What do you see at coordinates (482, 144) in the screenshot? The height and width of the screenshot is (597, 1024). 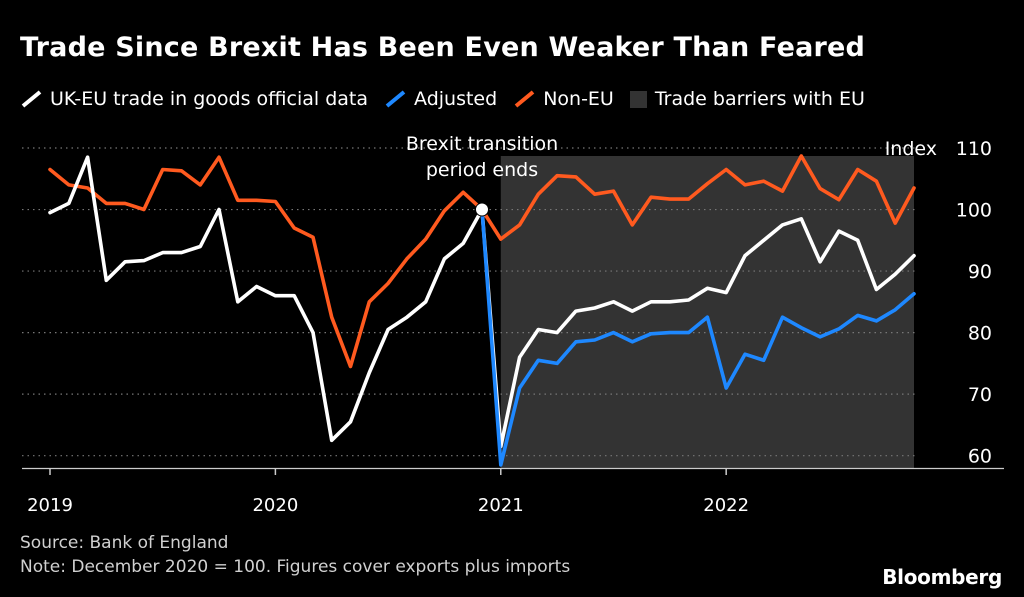 I see `annotation-line-1: Brexit transition` at bounding box center [482, 144].